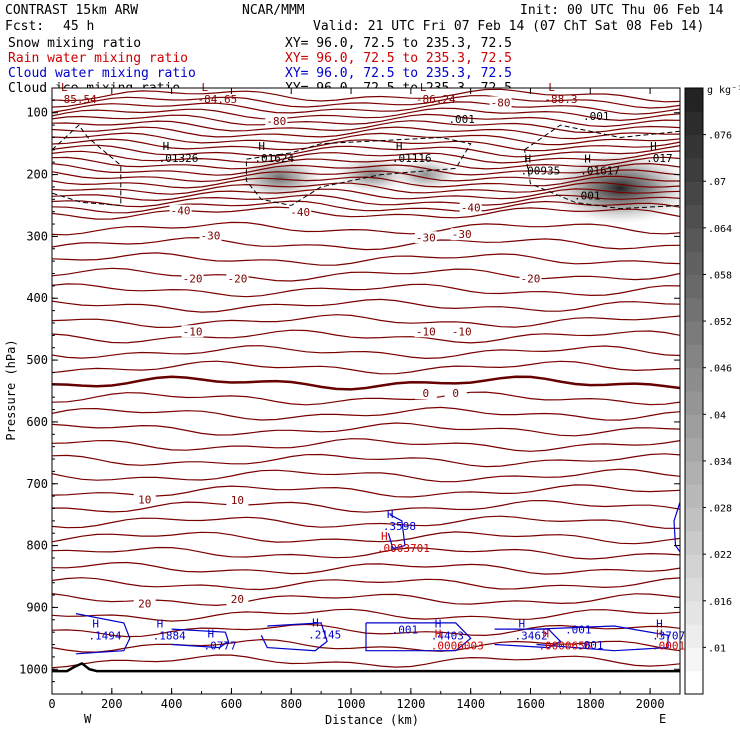 The width and height of the screenshot is (740, 740). I want to click on field-name-snow: Snow mixing ratio, so click(74, 43).